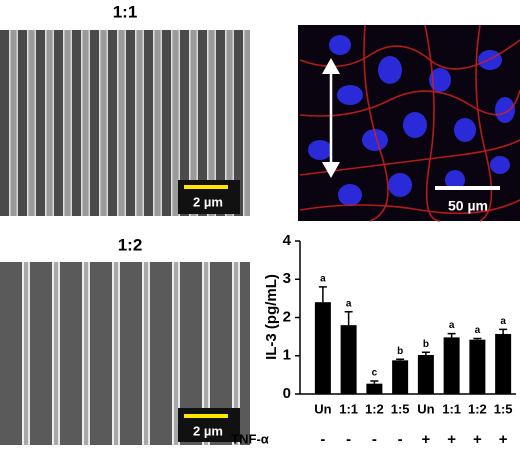  Describe the element at coordinates (287, 355) in the screenshot. I see `y-tick-label: 1` at that location.